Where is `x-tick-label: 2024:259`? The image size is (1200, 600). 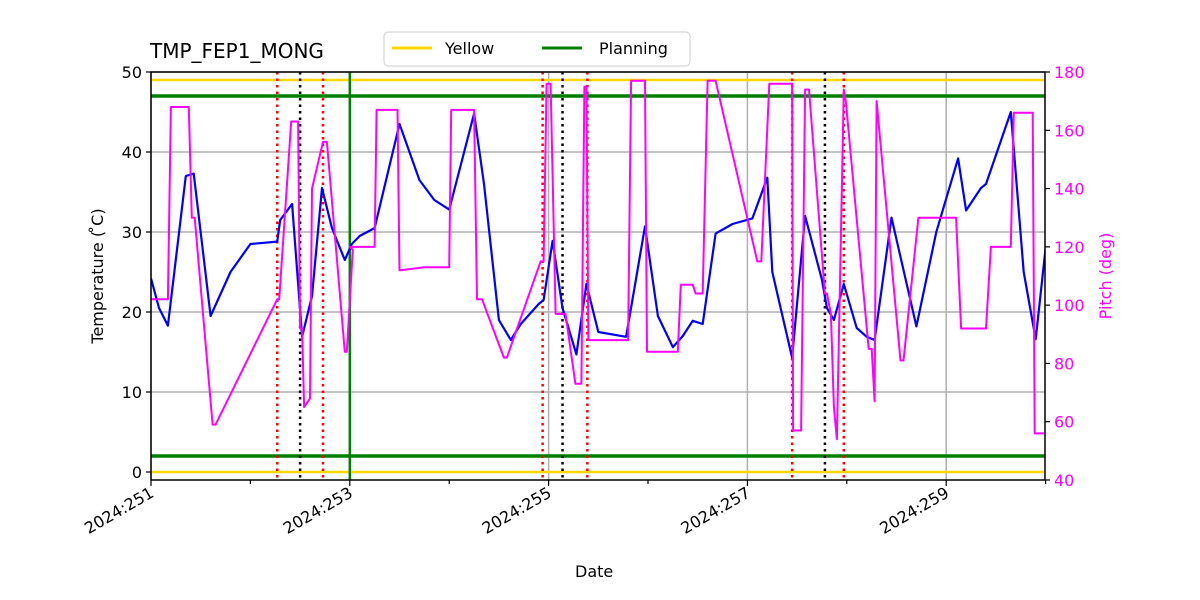 x-tick-label: 2024:259 is located at coordinates (914, 510).